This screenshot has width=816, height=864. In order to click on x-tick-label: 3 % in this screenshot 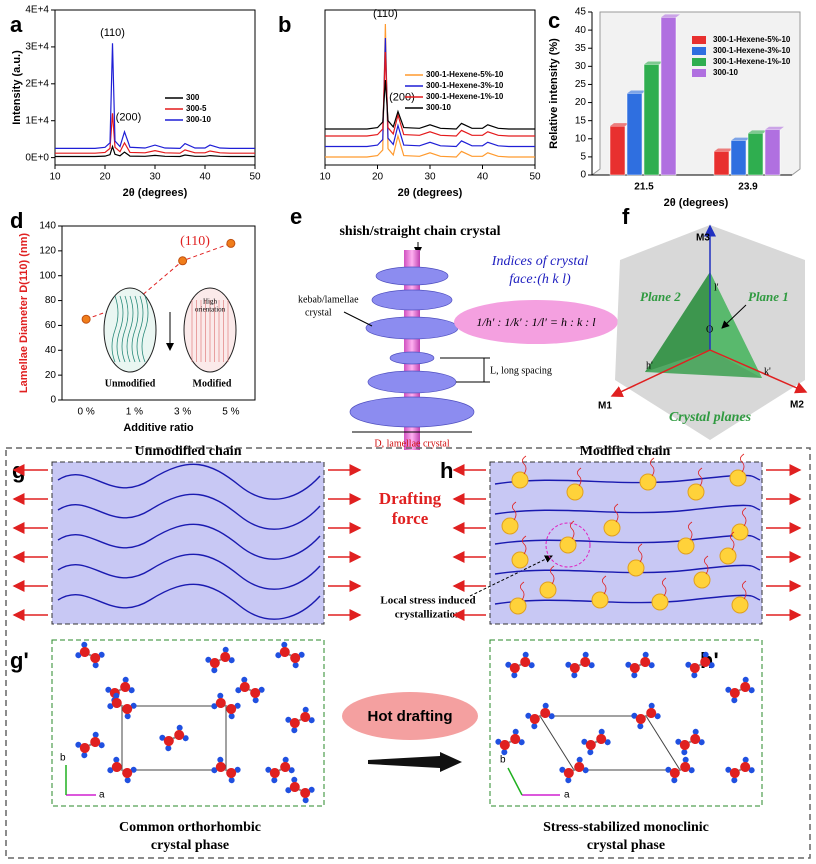, I will do `click(182, 412)`.